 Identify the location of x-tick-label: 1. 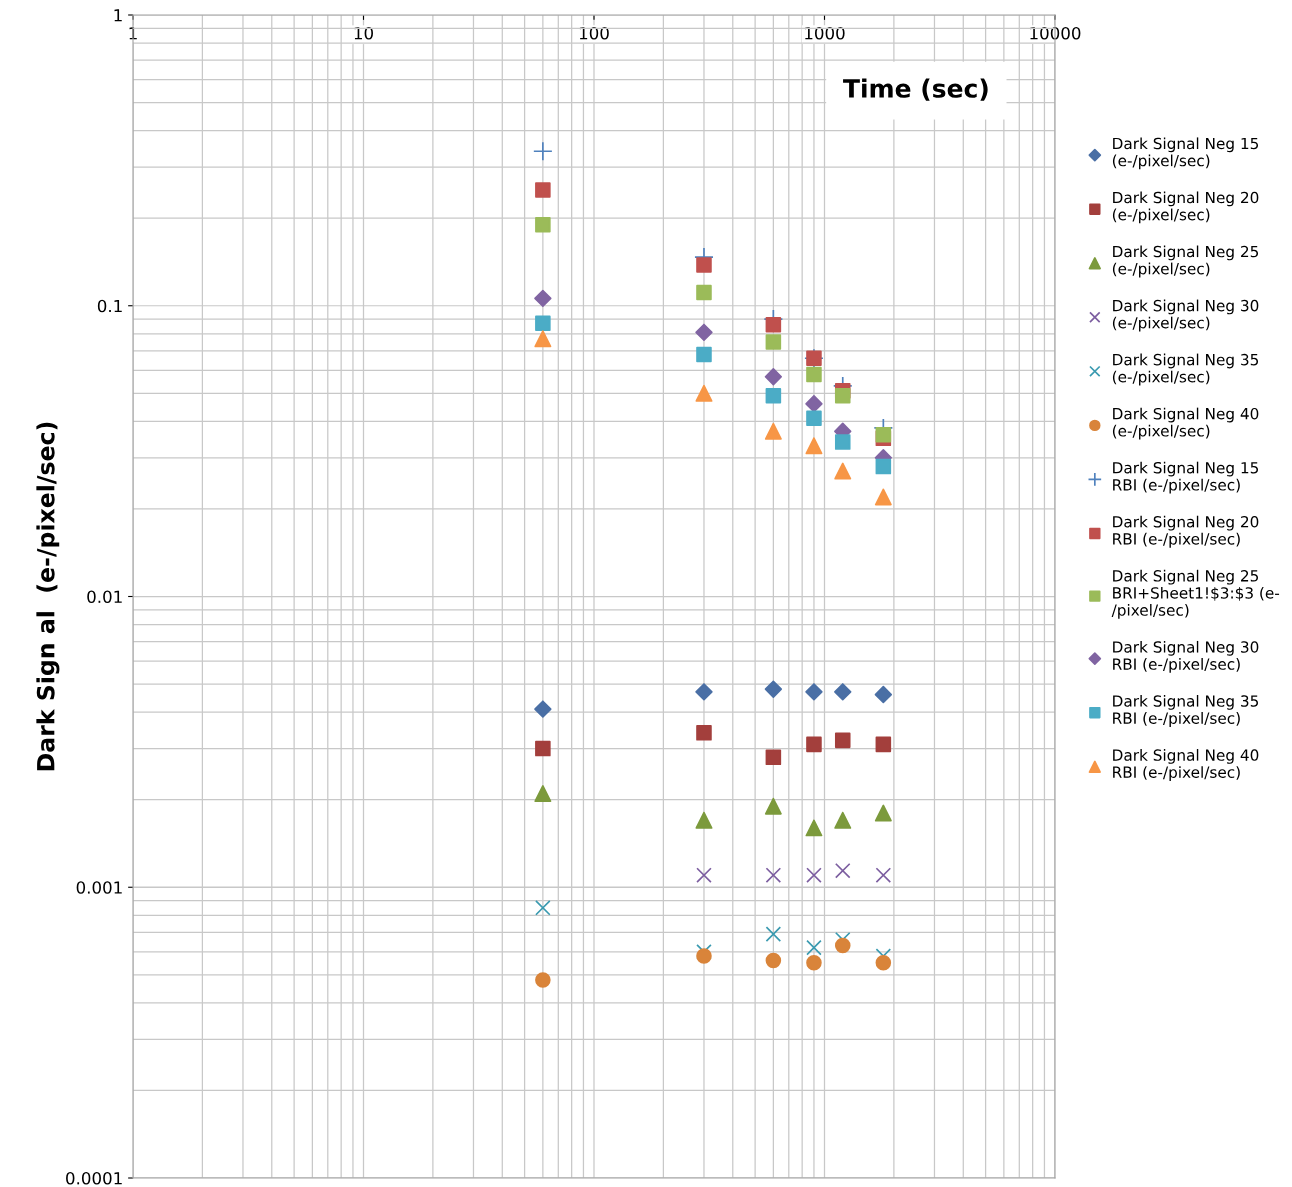
(133, 33).